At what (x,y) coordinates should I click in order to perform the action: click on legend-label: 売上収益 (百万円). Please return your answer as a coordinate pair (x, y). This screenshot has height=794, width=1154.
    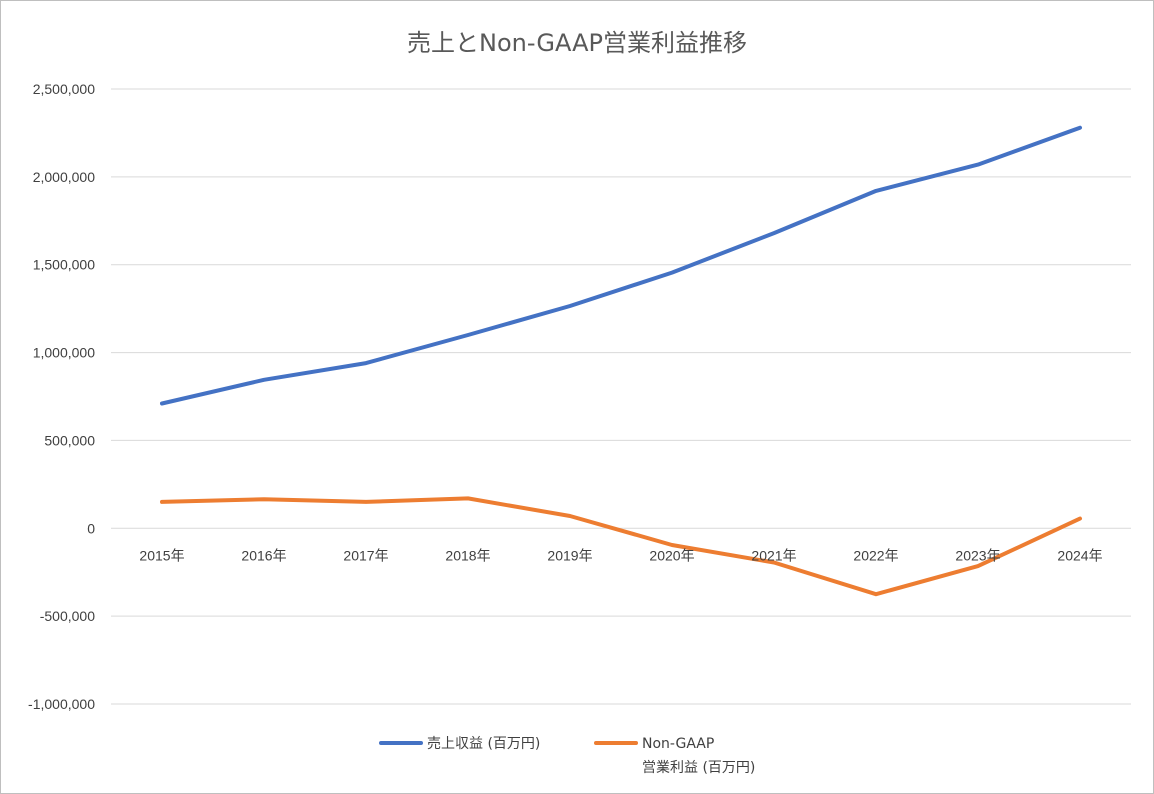
    Looking at the image, I should click on (483, 744).